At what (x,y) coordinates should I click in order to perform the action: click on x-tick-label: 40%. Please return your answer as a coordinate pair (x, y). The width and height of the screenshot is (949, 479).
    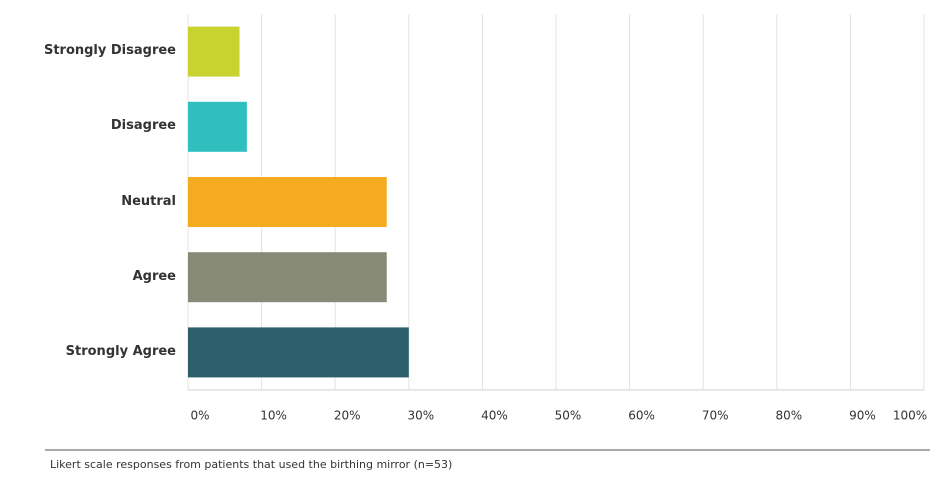
    Looking at the image, I should click on (494, 416).